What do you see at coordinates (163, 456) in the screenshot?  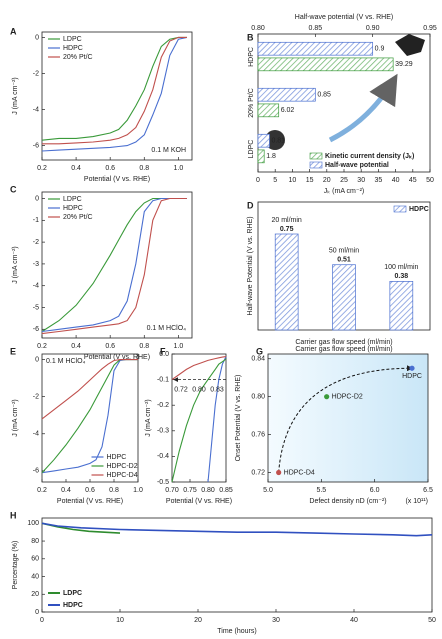 I see `y-tick-label: -0.4` at bounding box center [163, 456].